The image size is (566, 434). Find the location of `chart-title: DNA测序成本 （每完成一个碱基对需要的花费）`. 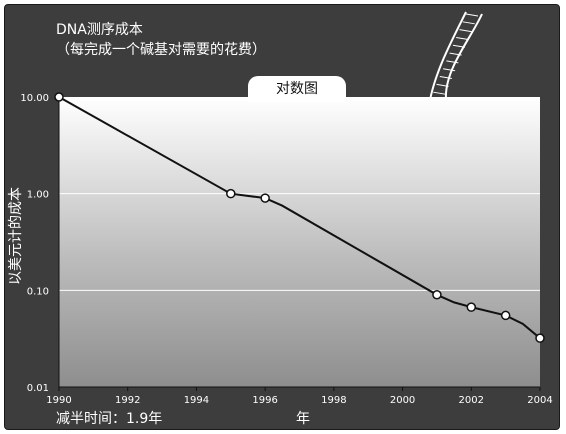

chart-title: DNA测序成本 （每完成一个碱基对需要的花费） is located at coordinates (161, 40).